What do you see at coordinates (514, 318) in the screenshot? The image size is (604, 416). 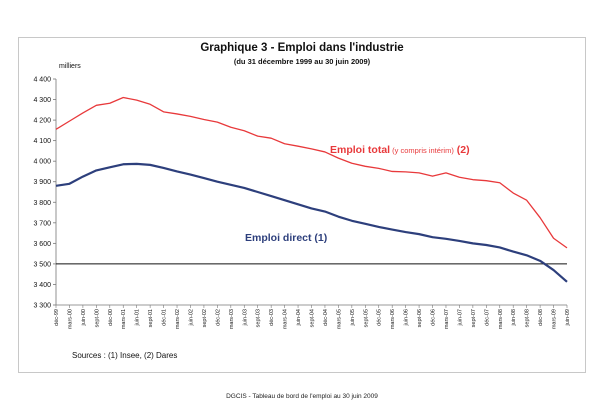 I see `x-tick-label: juin-08` at bounding box center [514, 318].